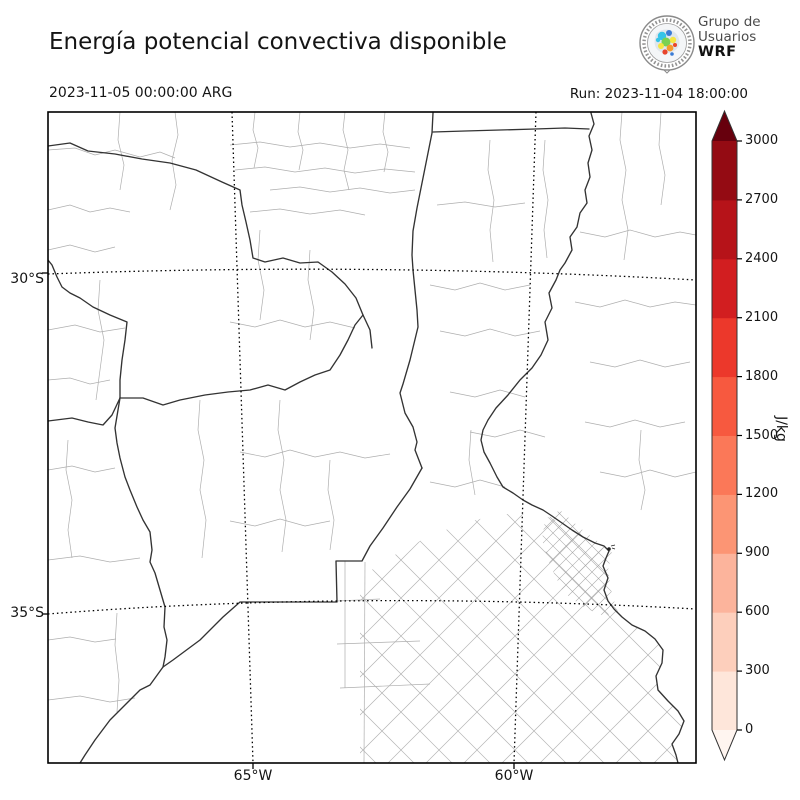  Describe the element at coordinates (27, 613) in the screenshot. I see `y-tick-35s: 35°S` at that location.